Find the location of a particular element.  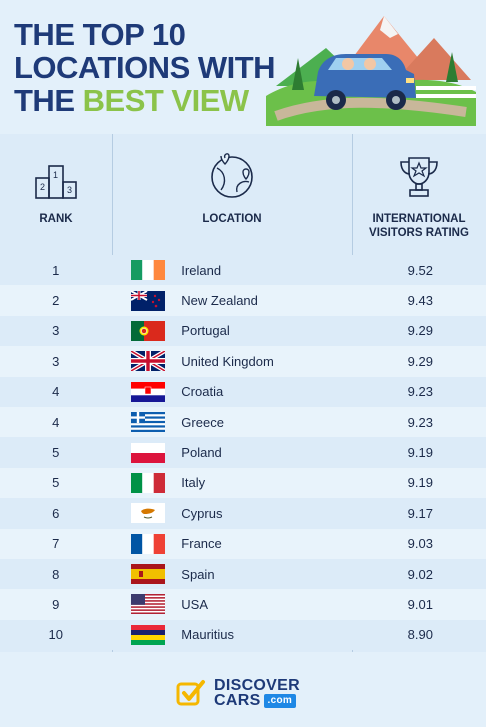

title-line-3: THE BEST VIEW is located at coordinates (144, 100).